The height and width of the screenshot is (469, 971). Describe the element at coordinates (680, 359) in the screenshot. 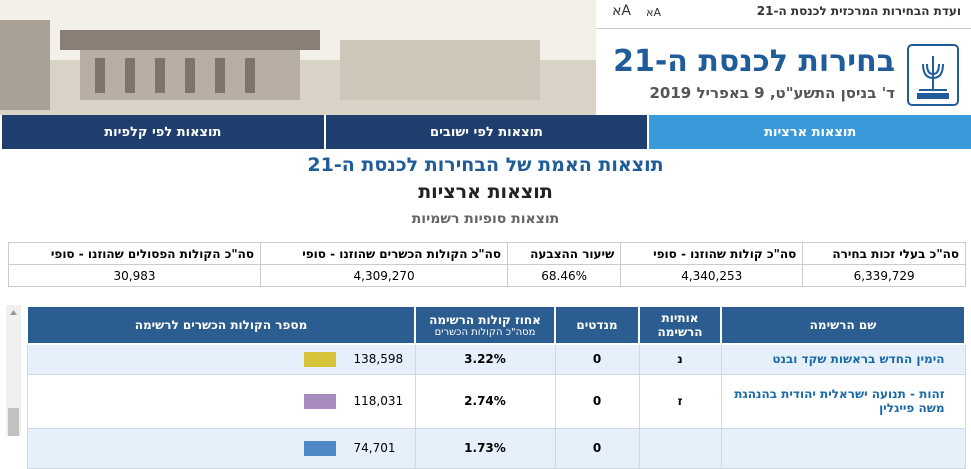

I see `list-letters: נ` at that location.